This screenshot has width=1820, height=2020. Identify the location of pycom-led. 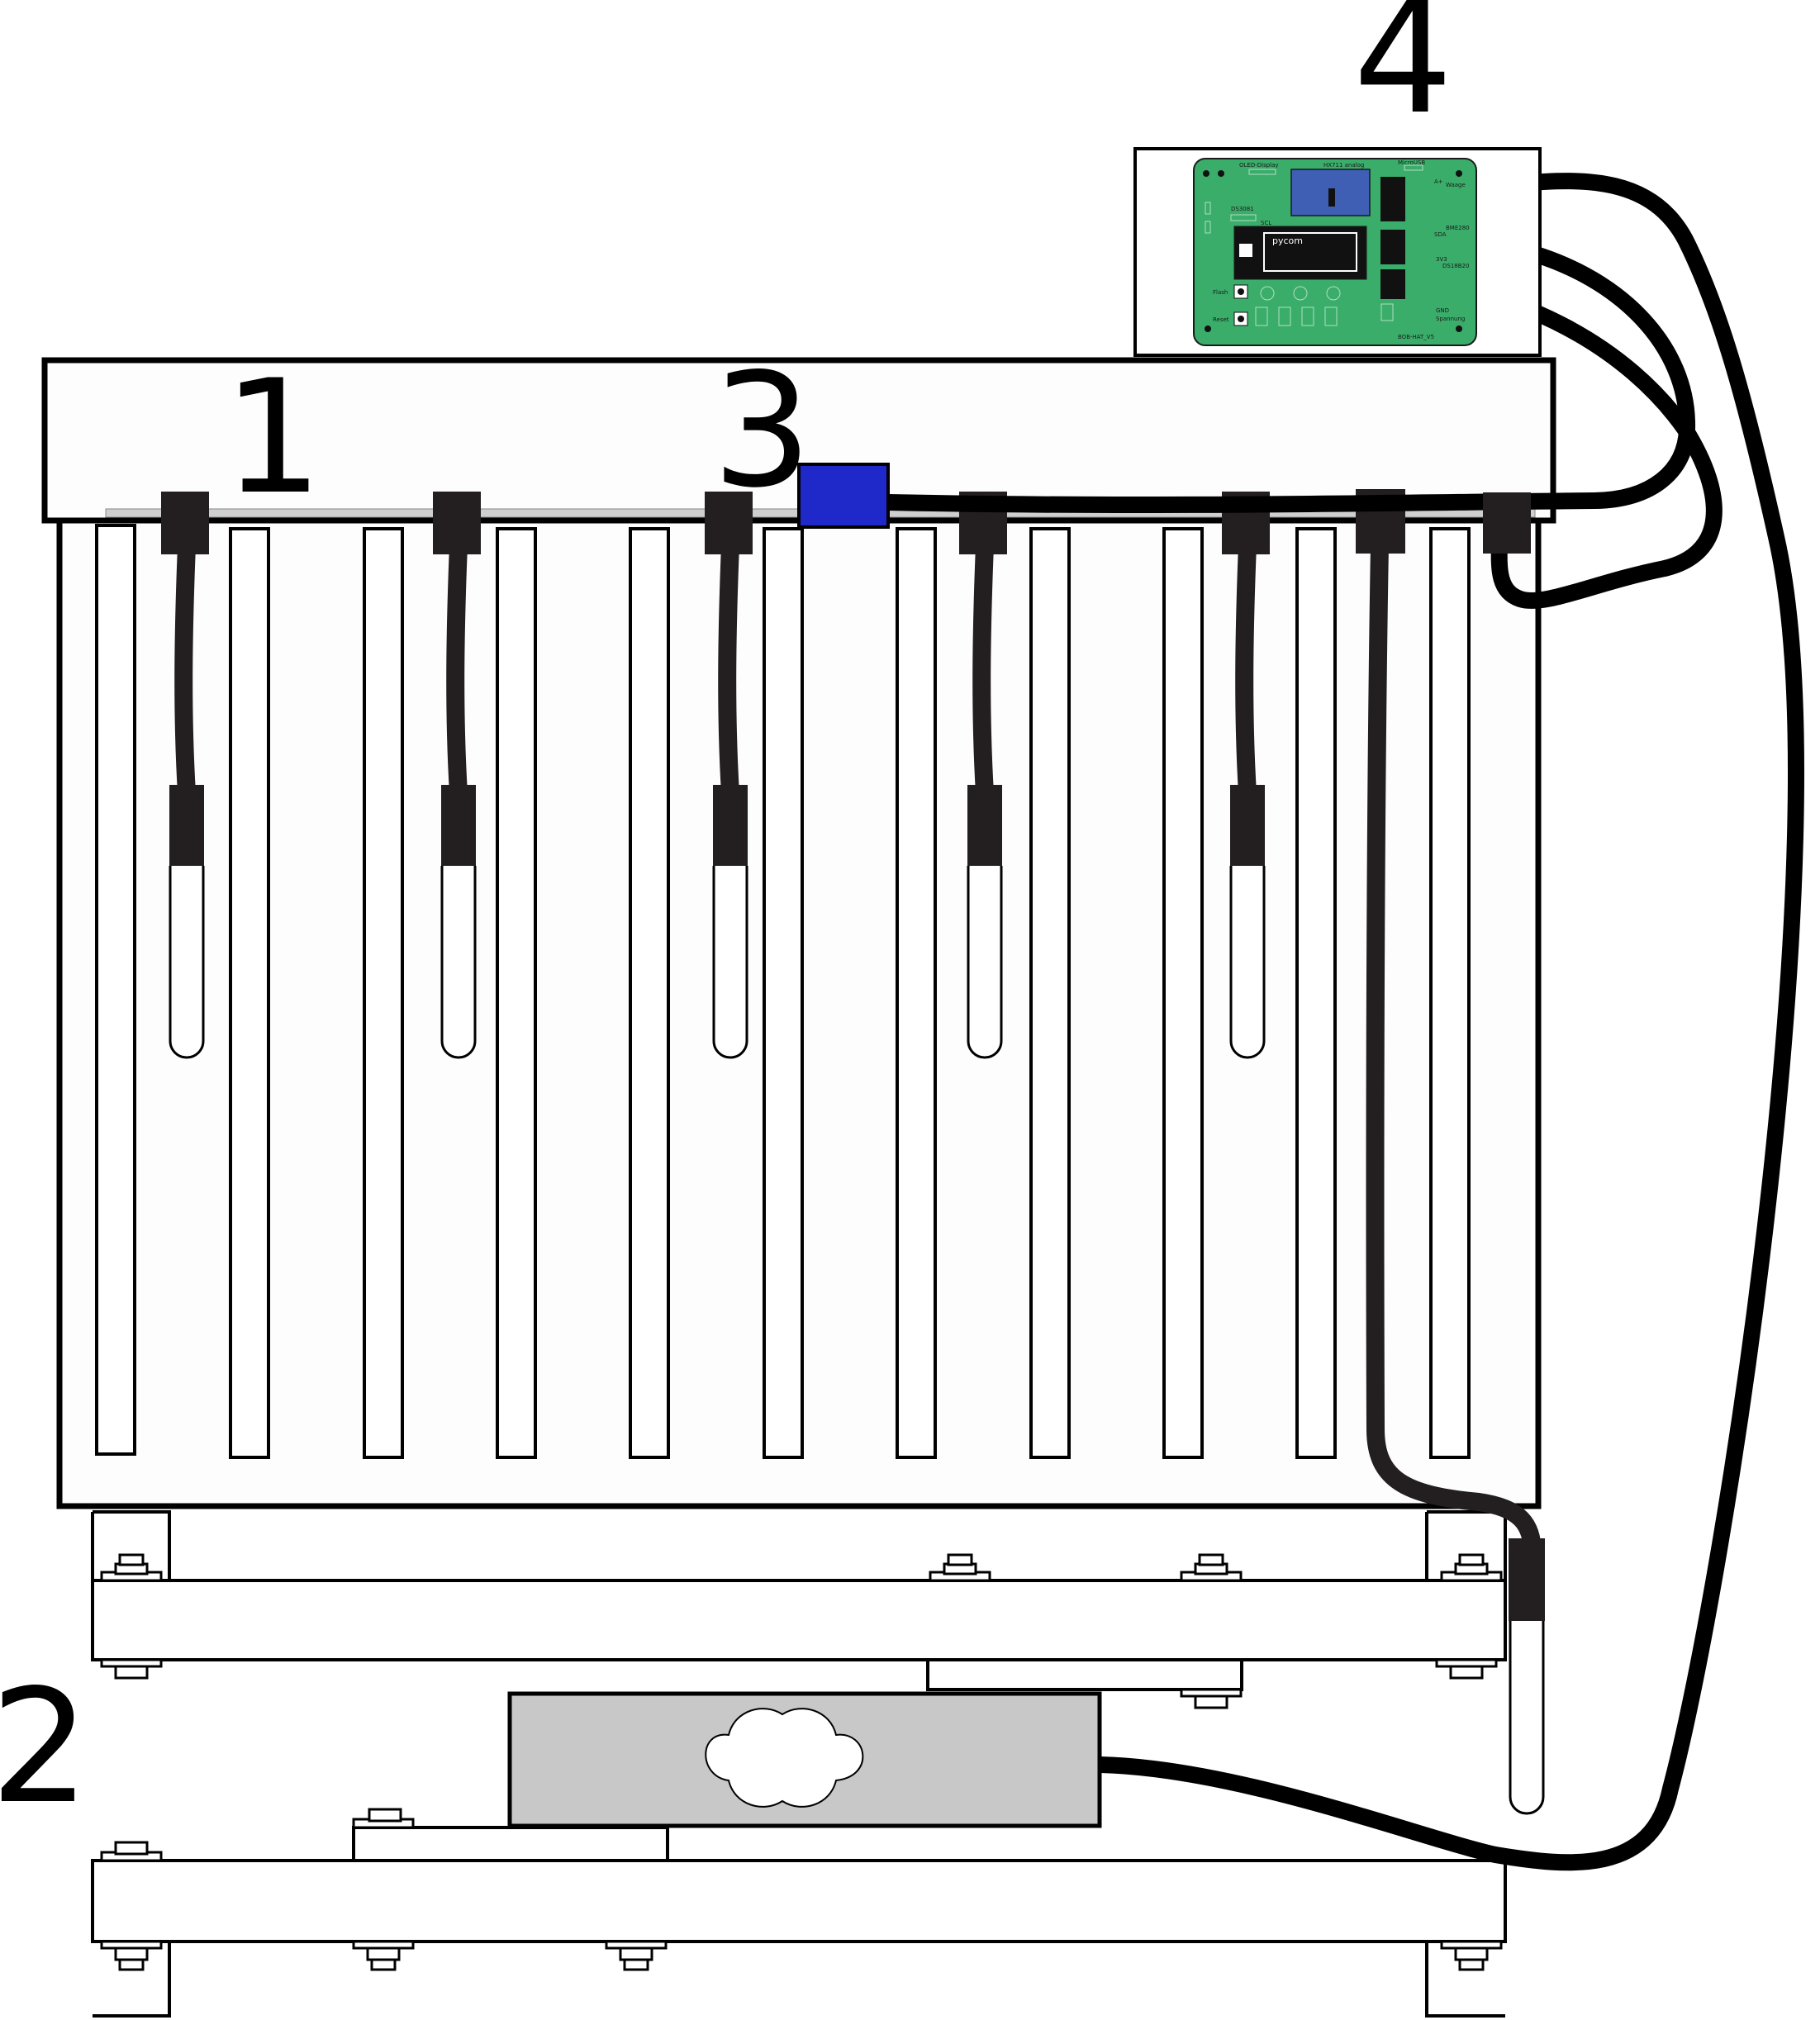
(1245, 250).